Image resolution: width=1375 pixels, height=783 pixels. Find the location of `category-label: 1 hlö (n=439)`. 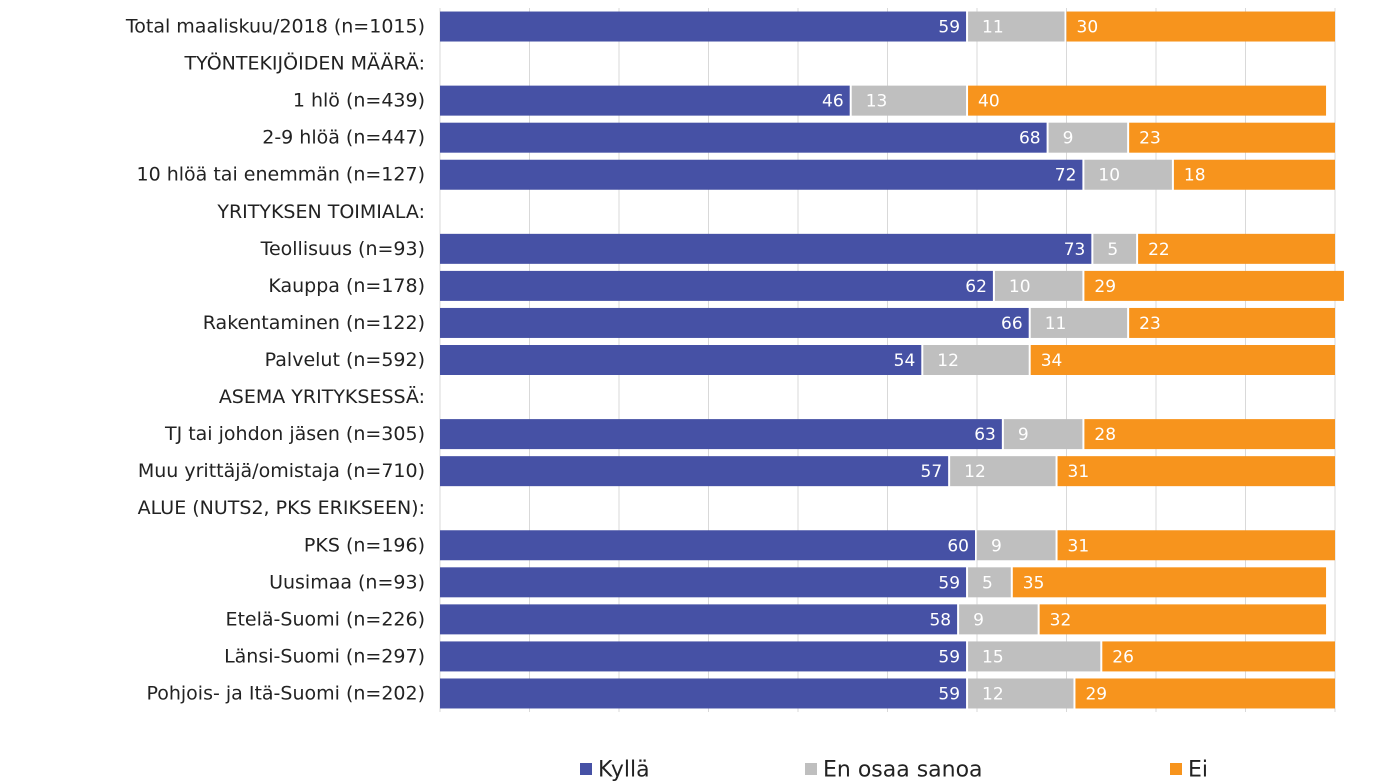

category-label: 1 hlö (n=439) is located at coordinates (359, 101).